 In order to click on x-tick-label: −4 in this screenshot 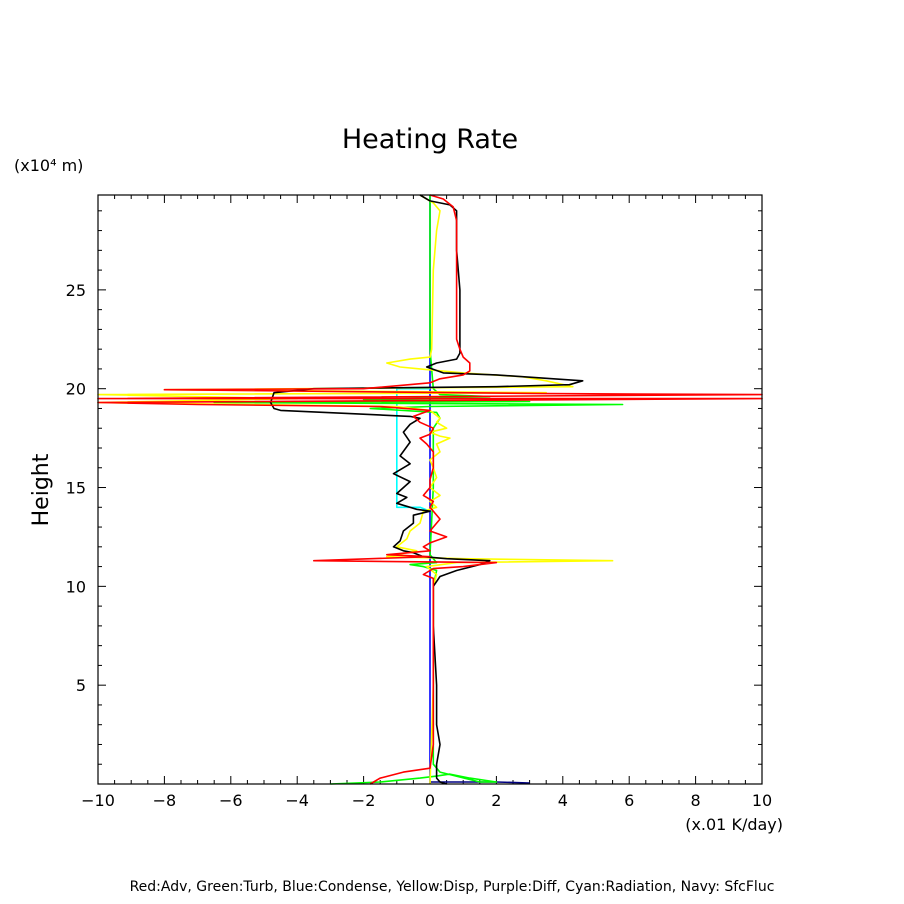, I will do `click(297, 800)`.